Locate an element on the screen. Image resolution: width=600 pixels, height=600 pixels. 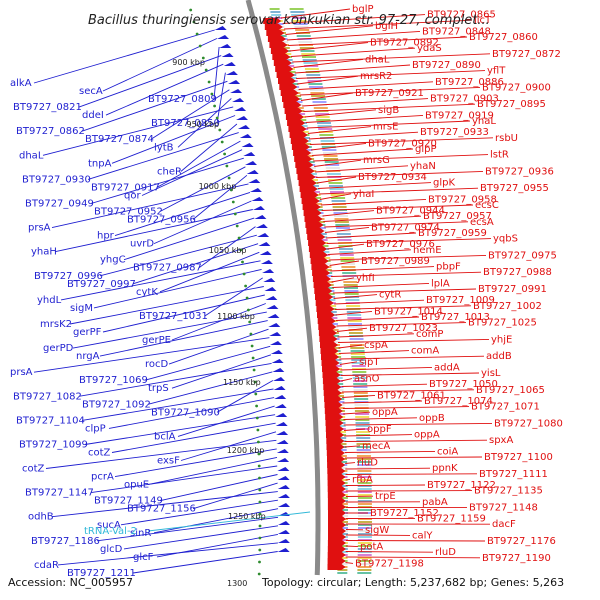
gene-label-right: BT9727_1050 is located at coordinates (463, 384).